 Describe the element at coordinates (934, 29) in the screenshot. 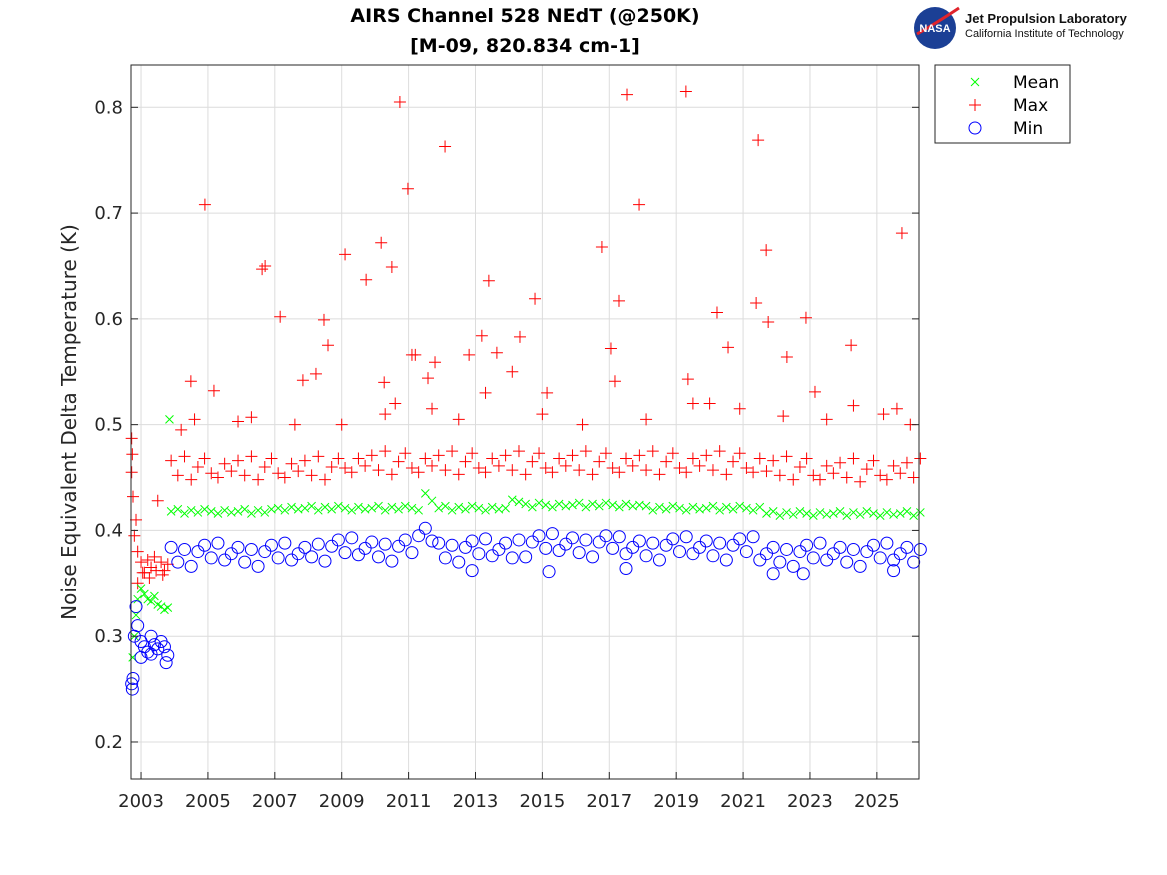

I see `svg-text: NASA` at that location.